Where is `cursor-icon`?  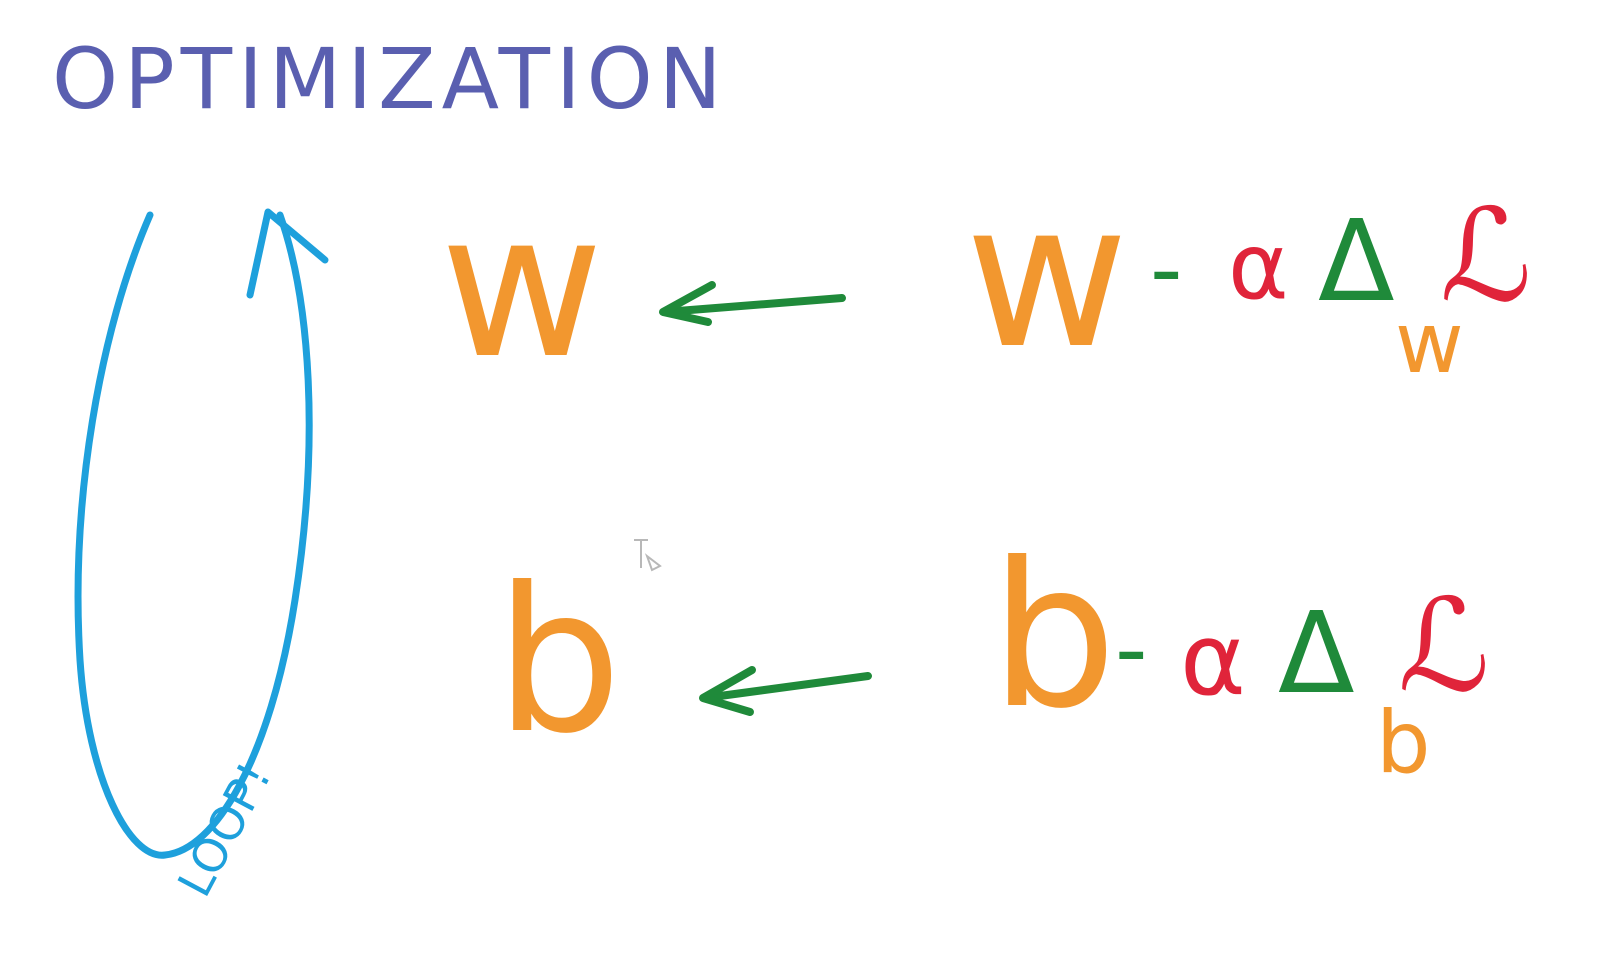 cursor-icon is located at coordinates (648, 555).